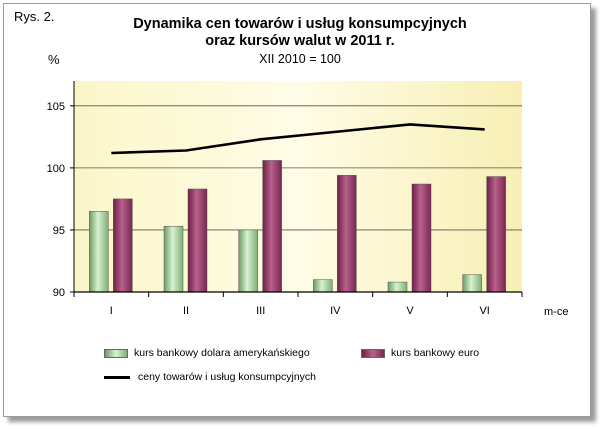 This screenshot has height=429, width=600. What do you see at coordinates (421, 238) in the screenshot?
I see `bar-euro-V` at bounding box center [421, 238].